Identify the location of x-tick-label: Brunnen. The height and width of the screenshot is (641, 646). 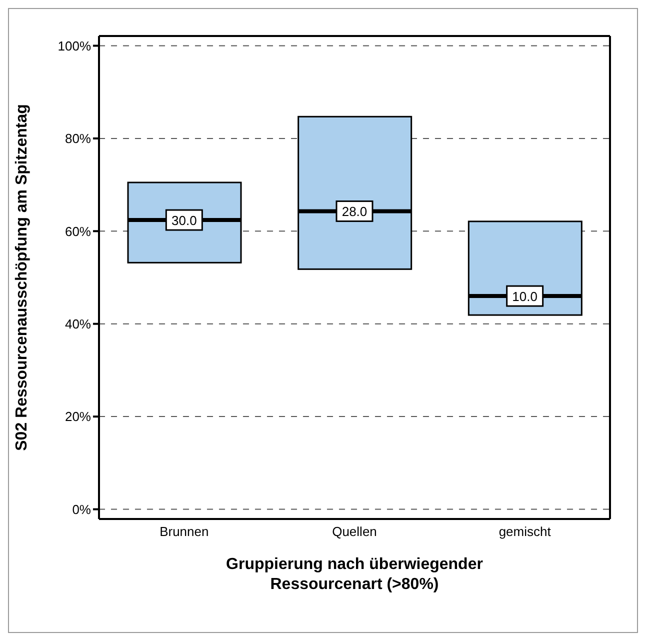
(184, 532).